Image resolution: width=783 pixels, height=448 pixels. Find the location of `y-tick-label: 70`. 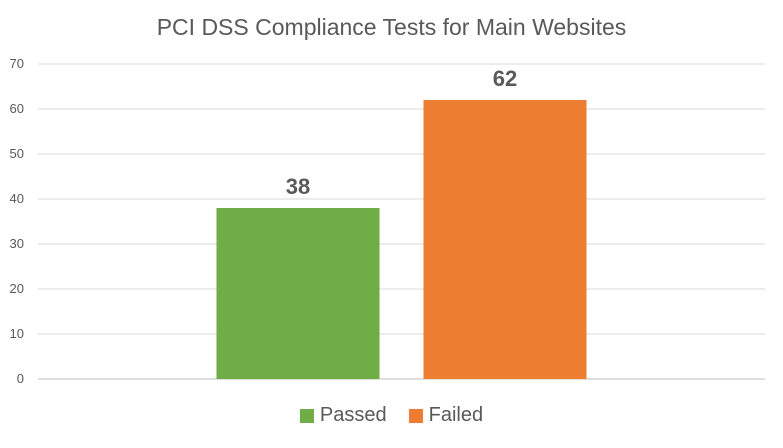

y-tick-label: 70 is located at coordinates (17, 63).